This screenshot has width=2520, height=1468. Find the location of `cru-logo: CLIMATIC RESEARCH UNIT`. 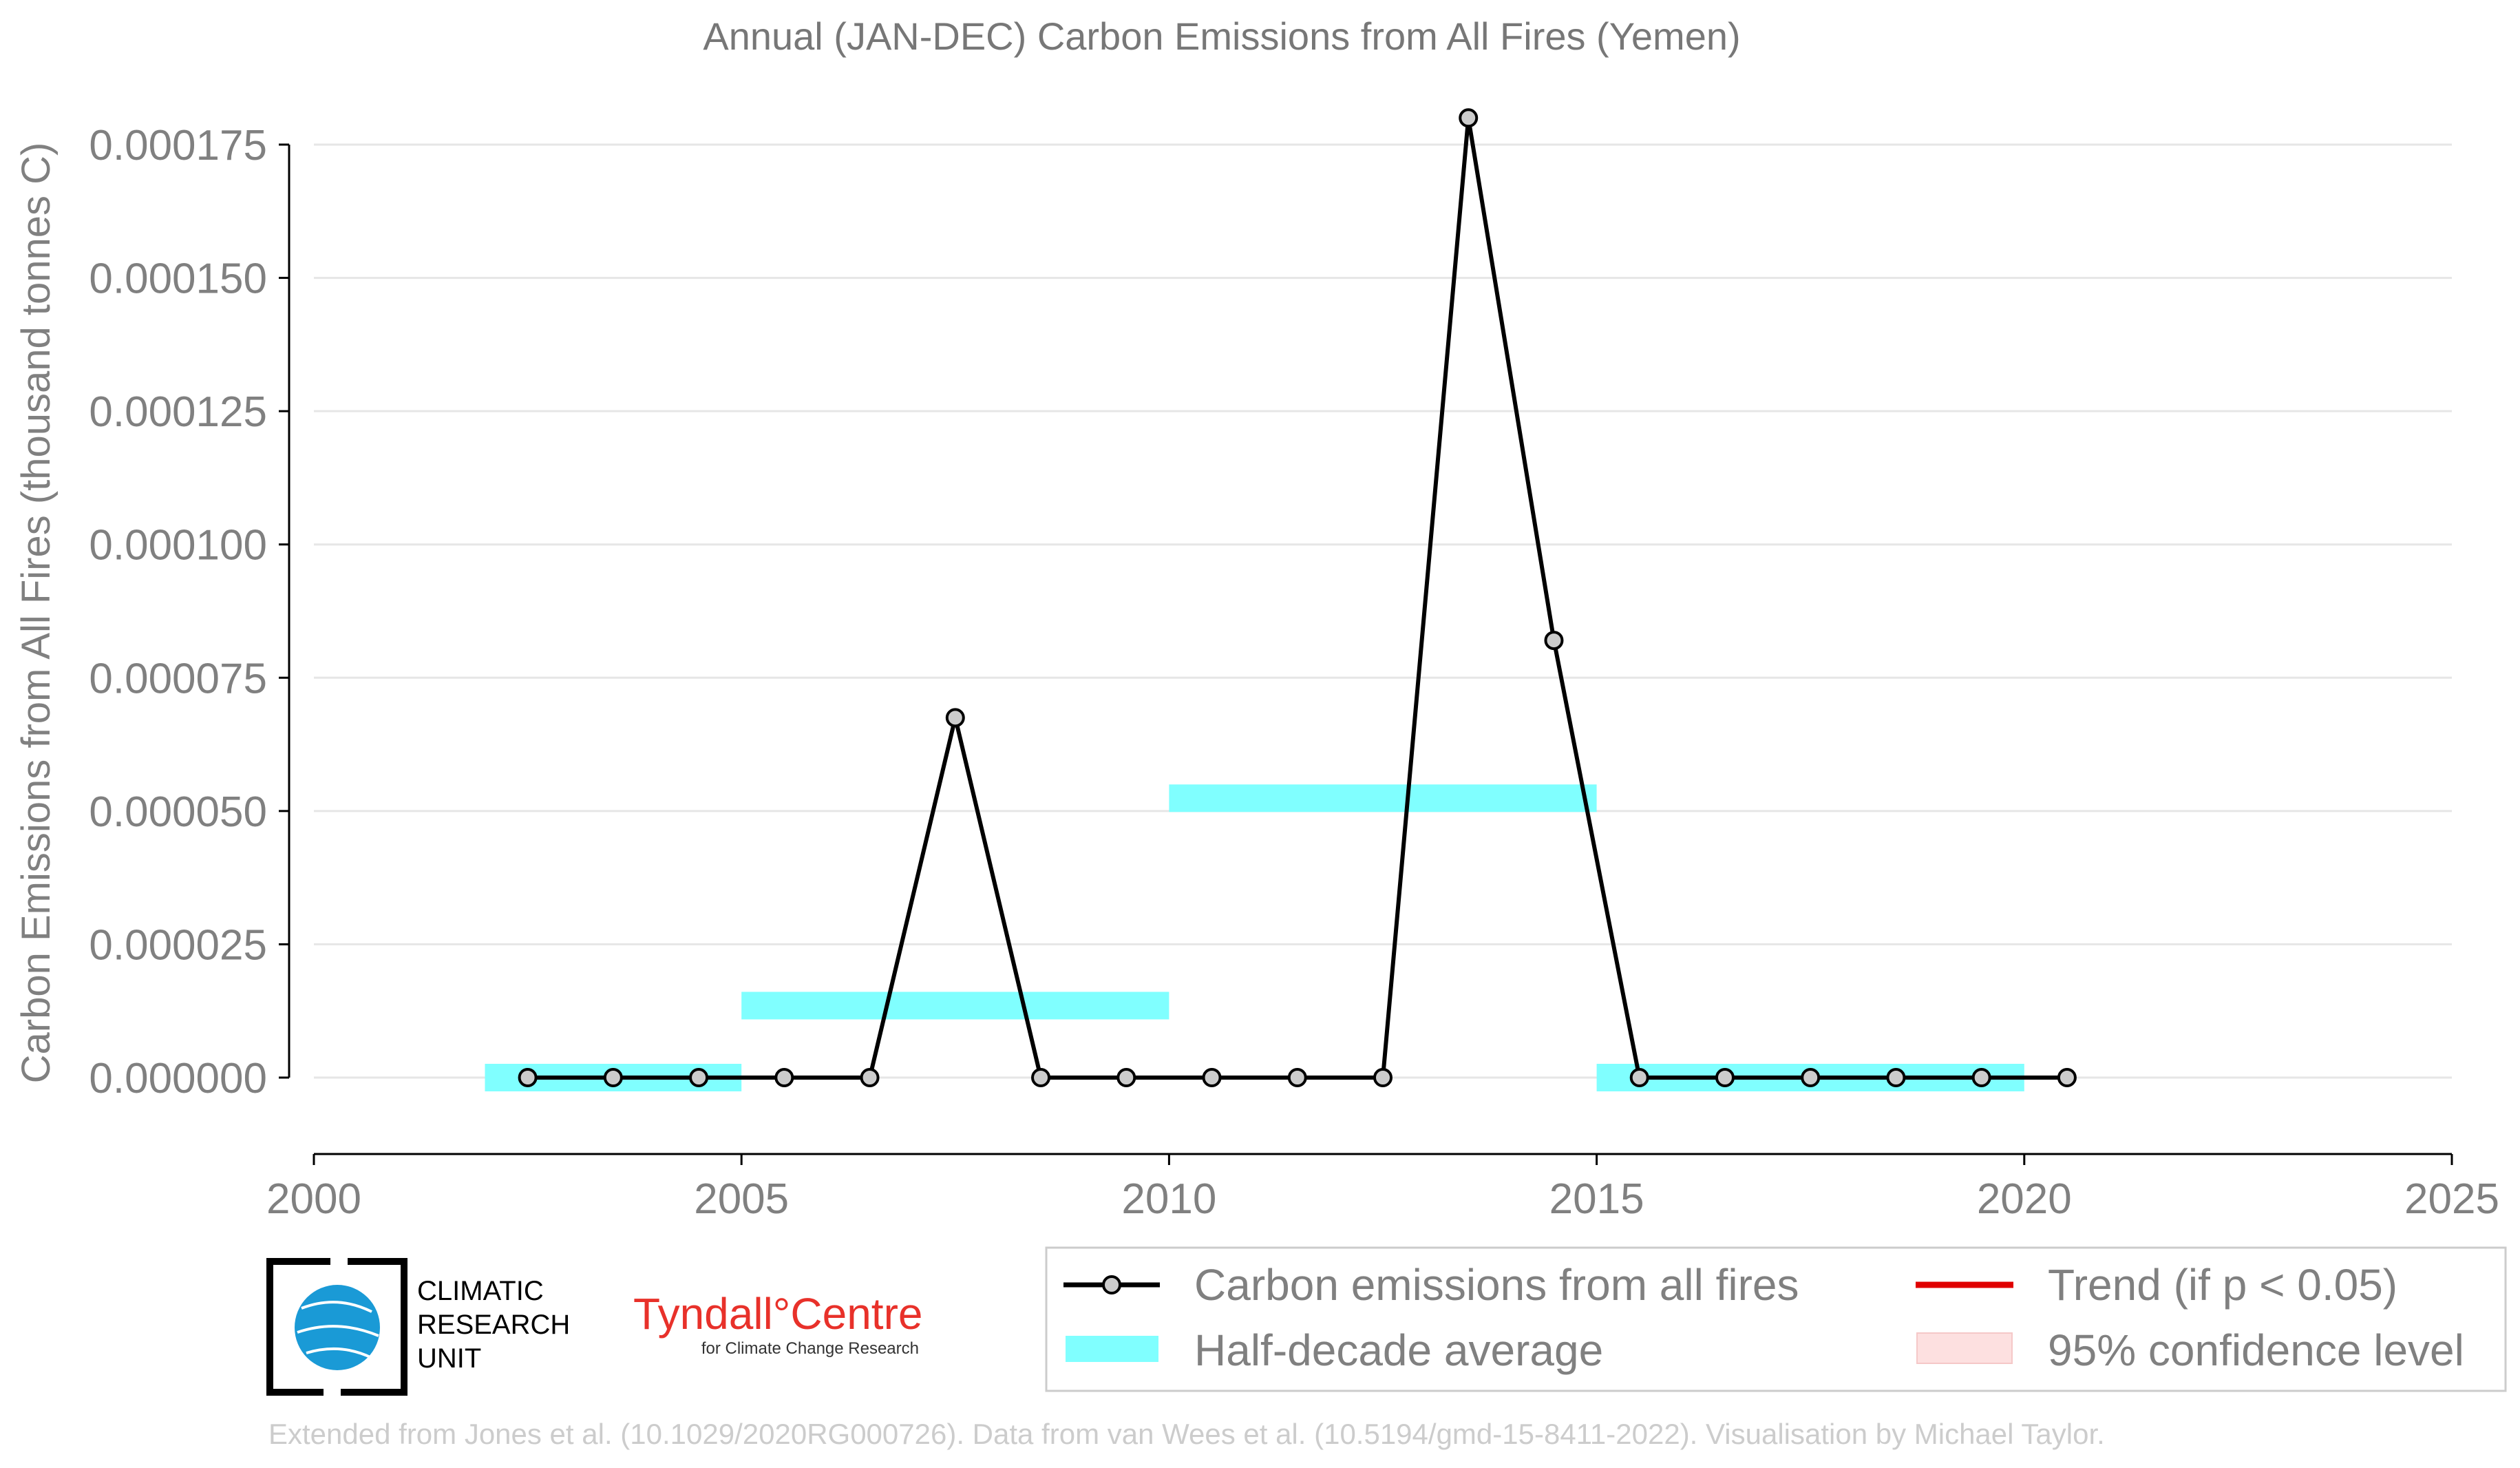

cru-logo: CLIMATIC RESEARCH UNIT is located at coordinates (418, 1327).